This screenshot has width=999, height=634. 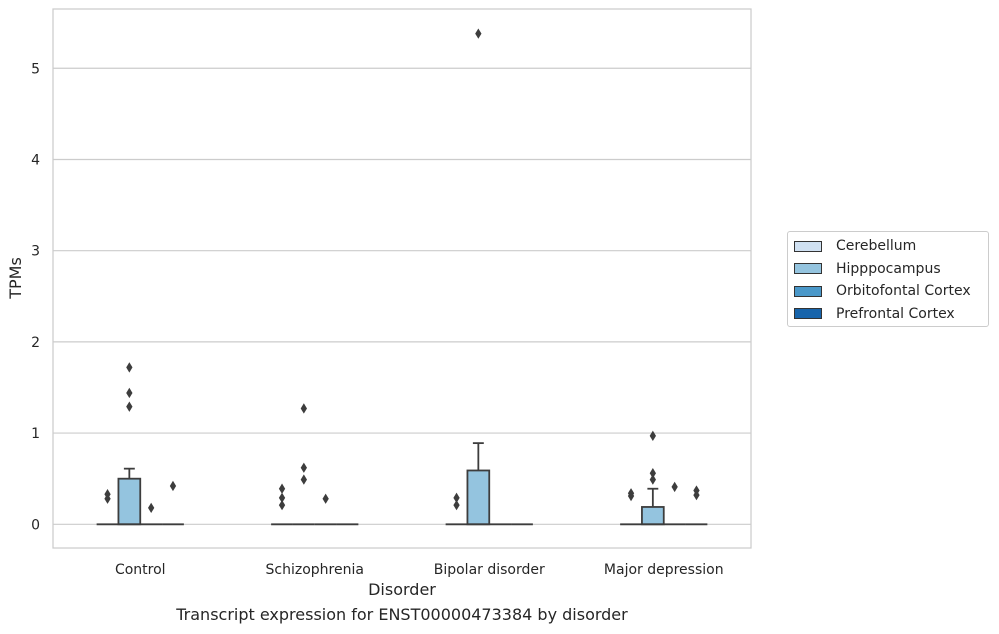 I want to click on y-tick-labels: 0 1 2 3 4 5, so click(x=35, y=297).